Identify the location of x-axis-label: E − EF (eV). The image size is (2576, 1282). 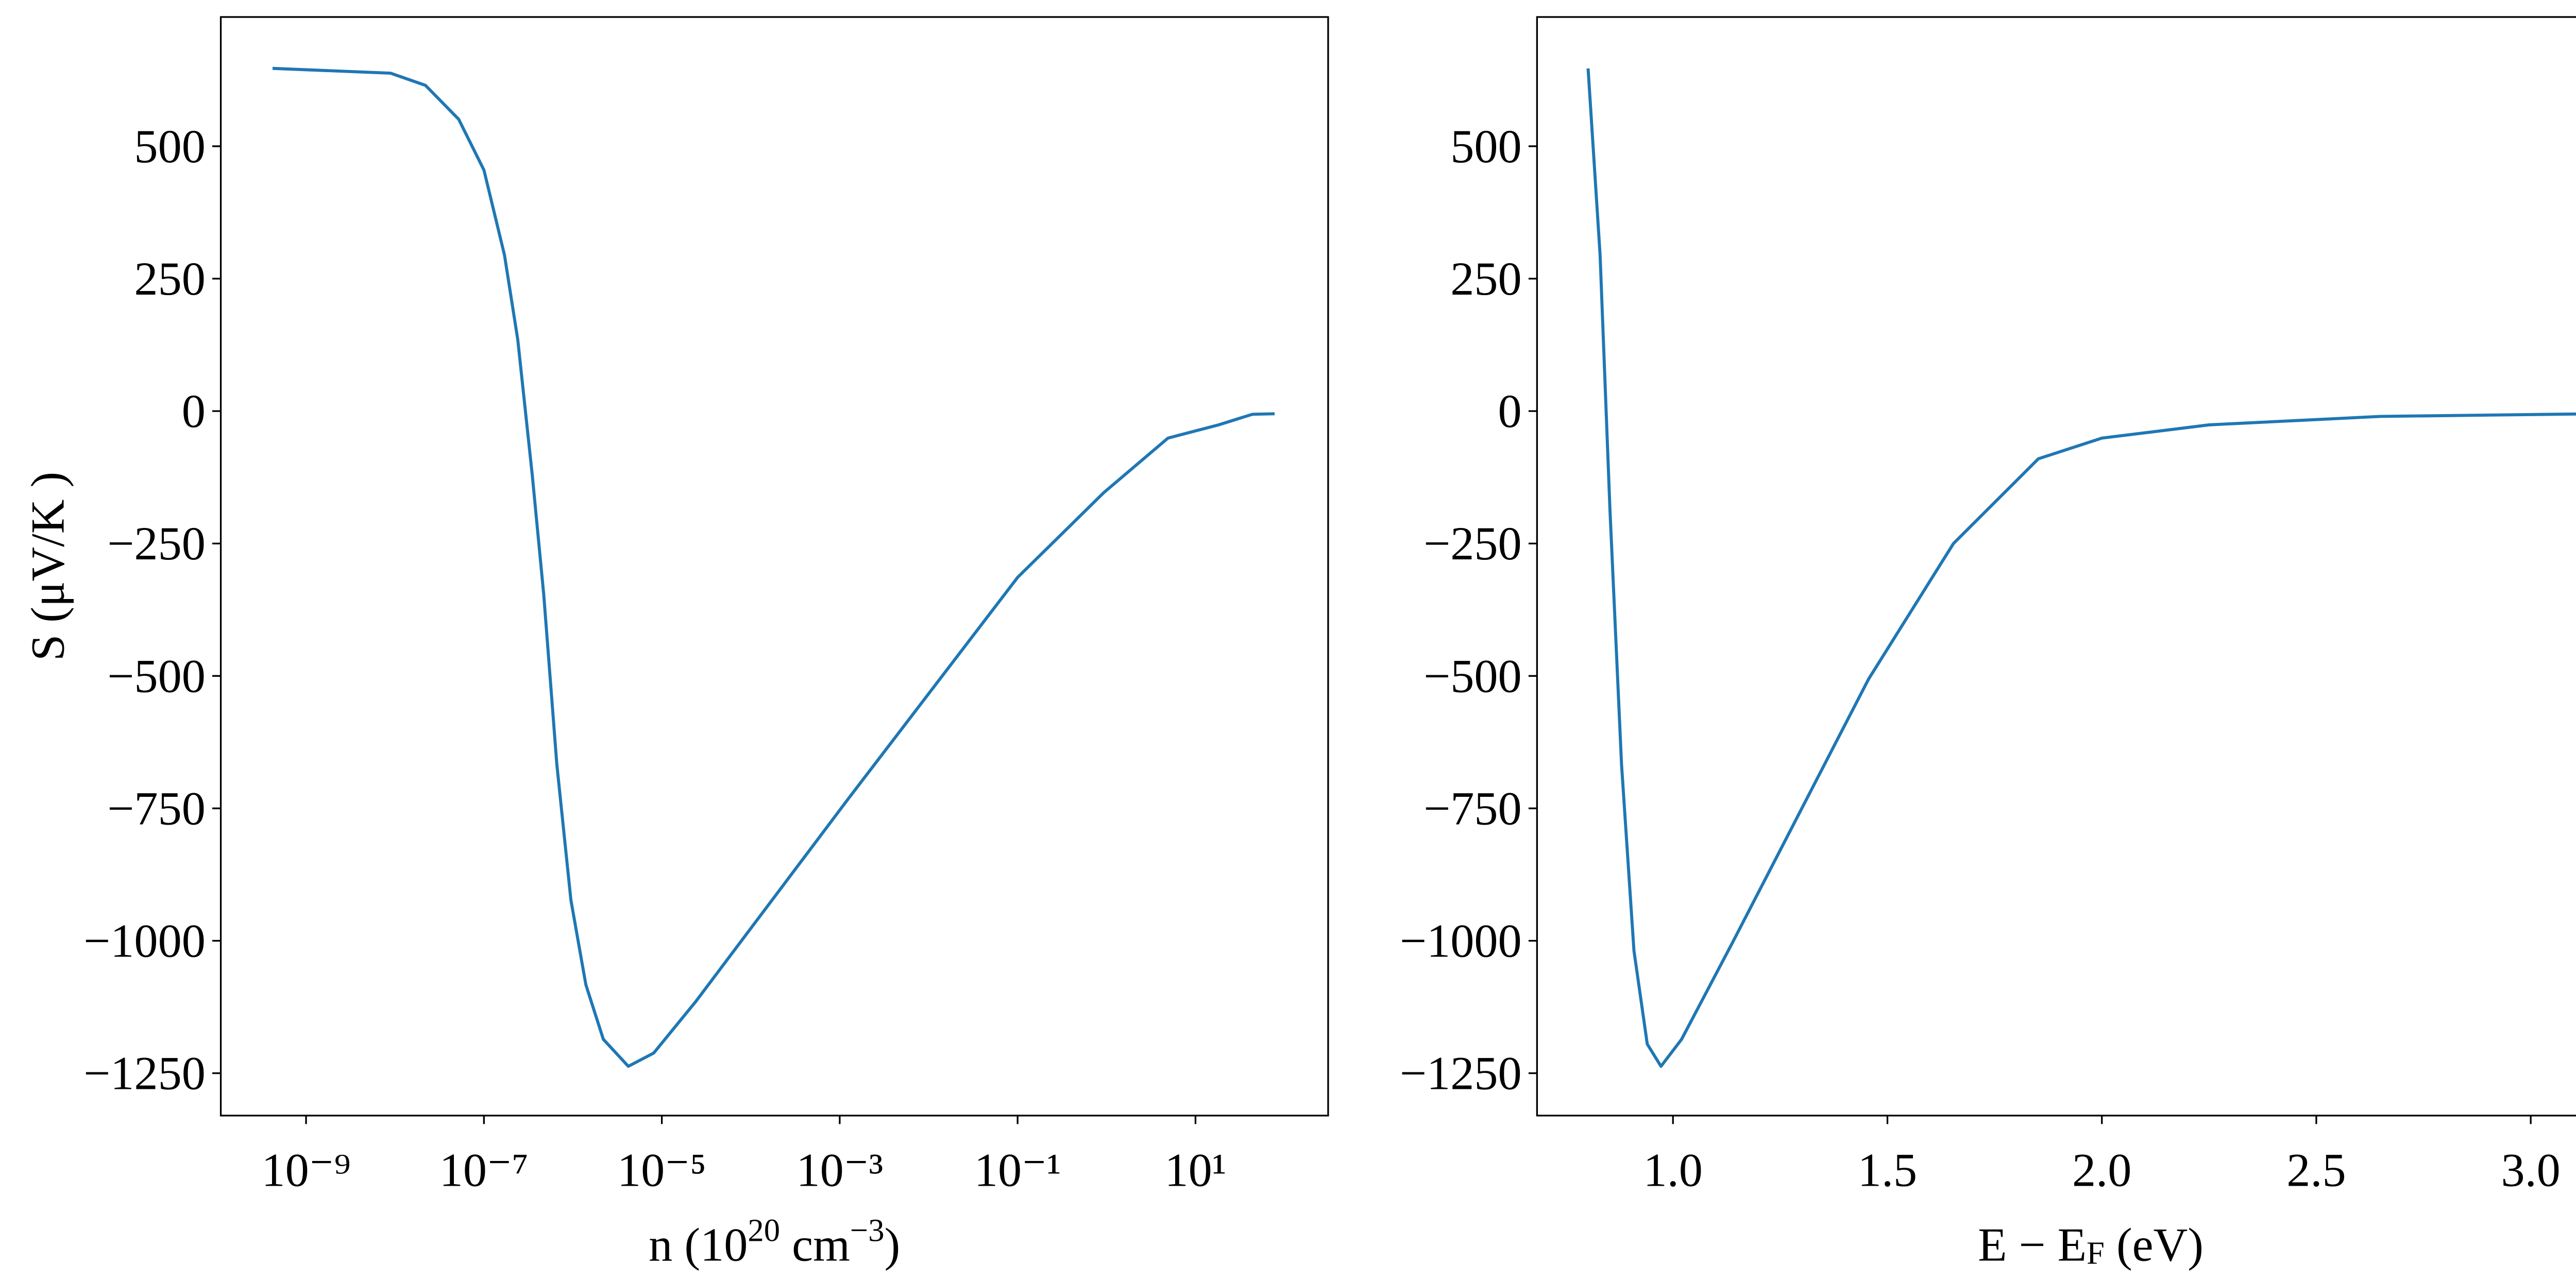
(2091, 1244).